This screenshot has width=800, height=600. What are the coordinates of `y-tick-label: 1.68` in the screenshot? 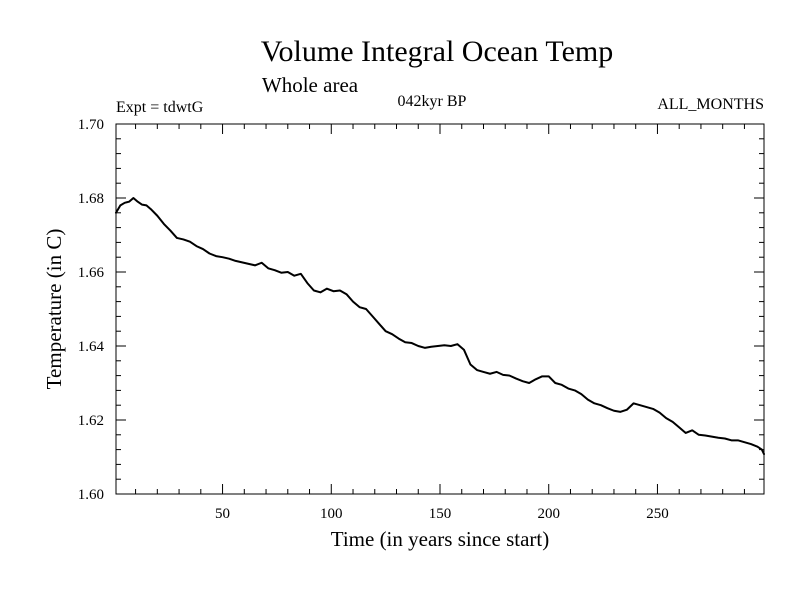 It's located at (91, 199).